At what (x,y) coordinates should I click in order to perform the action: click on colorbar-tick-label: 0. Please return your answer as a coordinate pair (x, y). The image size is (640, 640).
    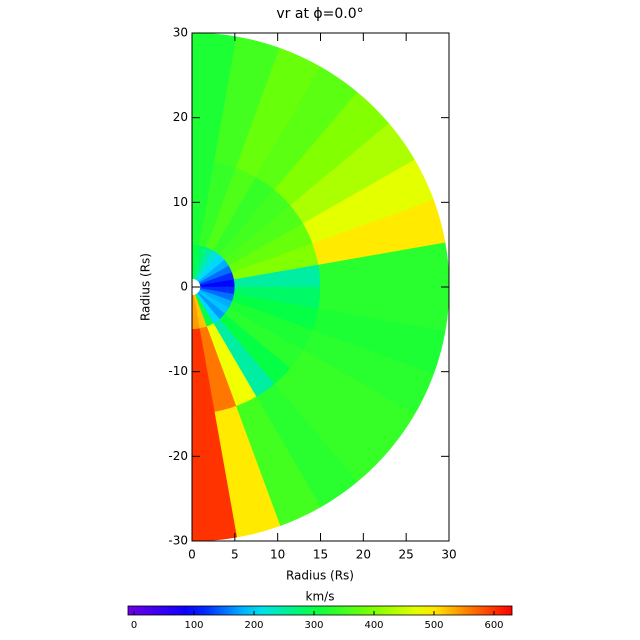
    Looking at the image, I should click on (134, 625).